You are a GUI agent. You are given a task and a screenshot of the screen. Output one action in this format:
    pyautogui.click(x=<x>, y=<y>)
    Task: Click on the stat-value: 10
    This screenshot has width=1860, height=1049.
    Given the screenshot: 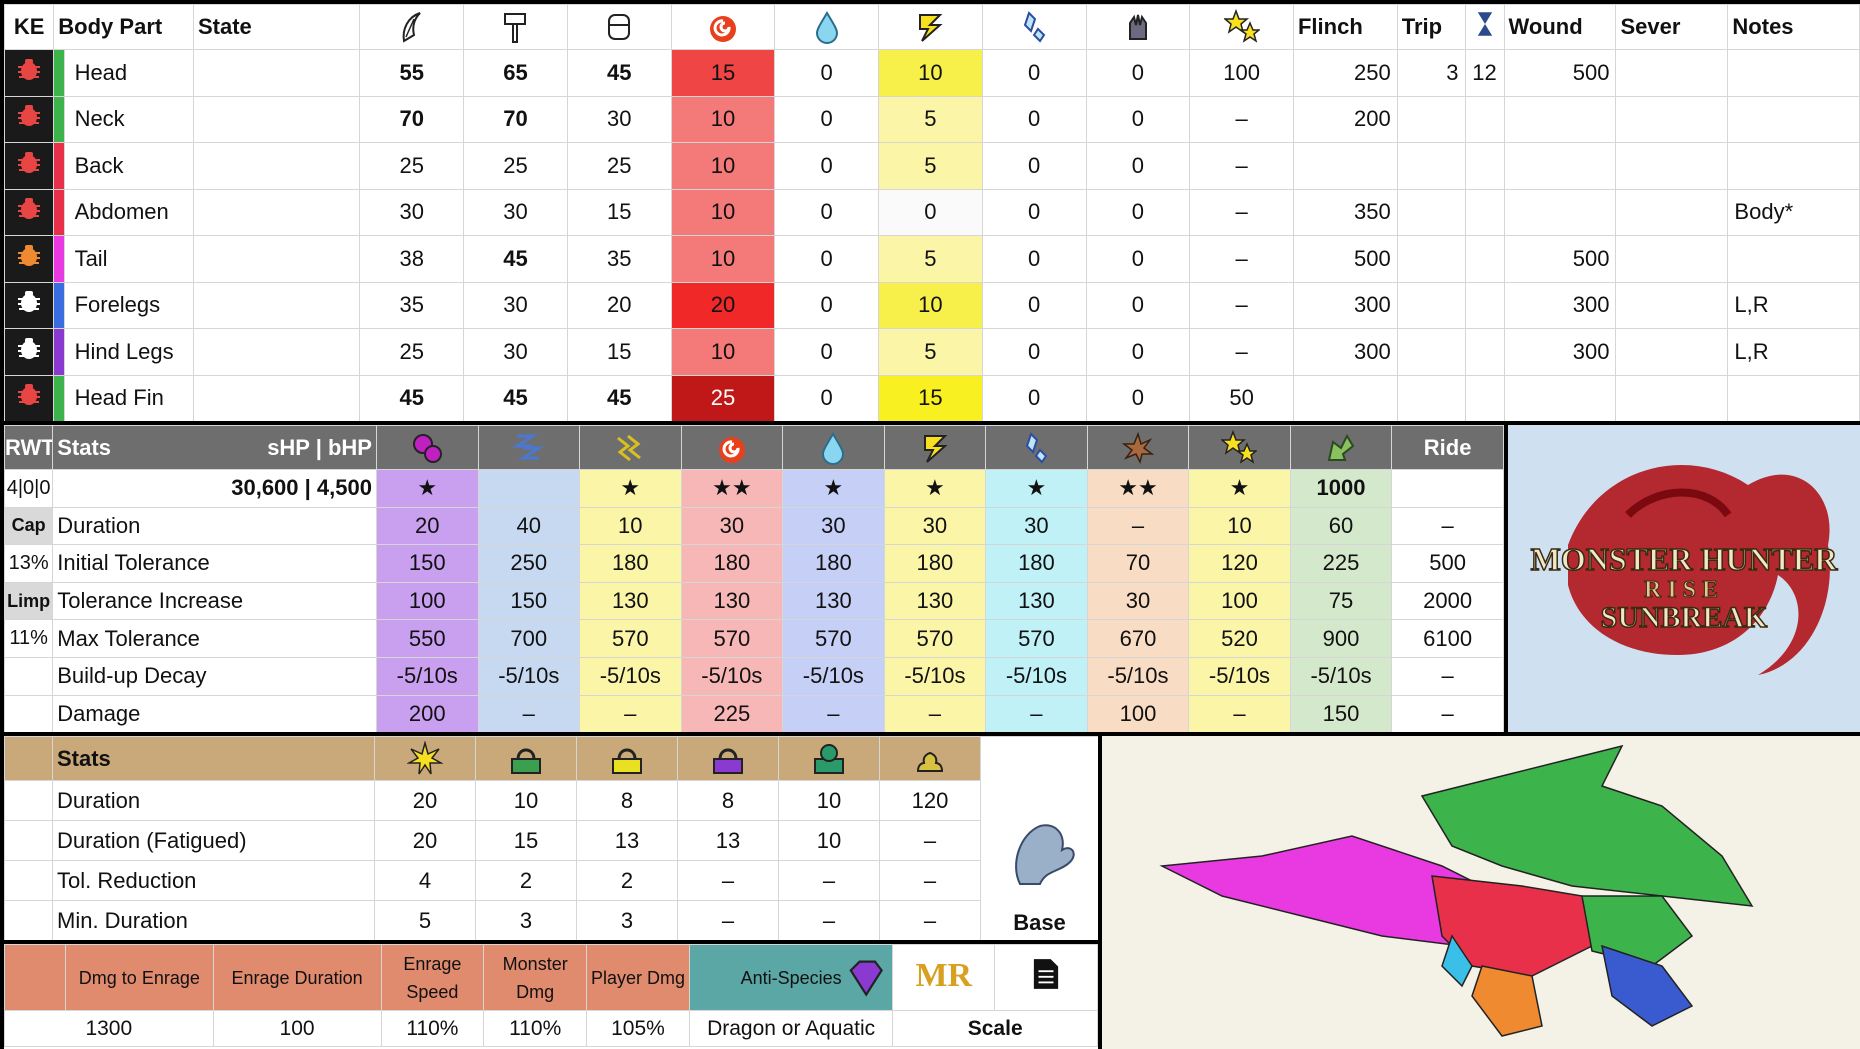 What is the action you would take?
    pyautogui.click(x=1239, y=526)
    